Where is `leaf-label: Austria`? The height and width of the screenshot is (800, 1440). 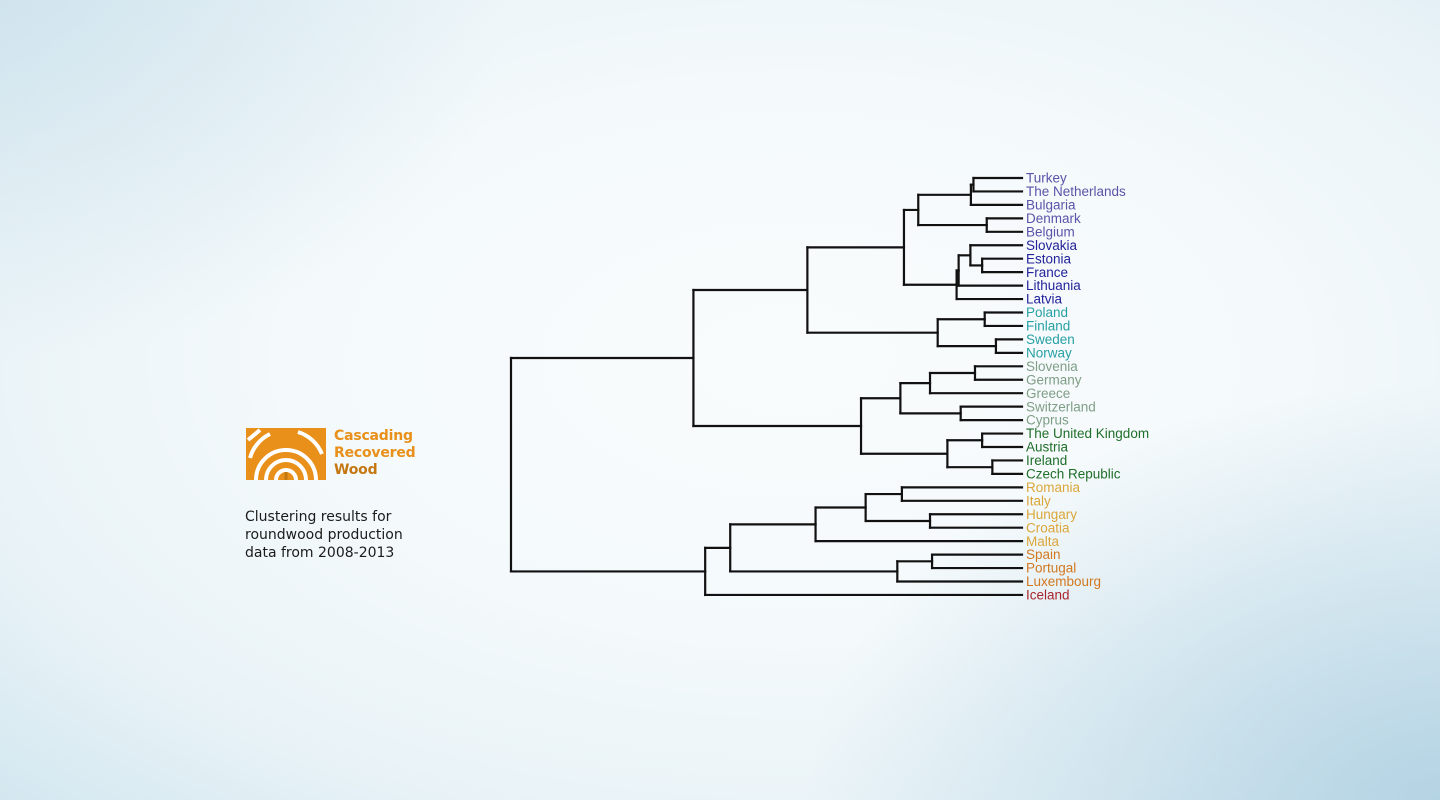
leaf-label: Austria is located at coordinates (1047, 447).